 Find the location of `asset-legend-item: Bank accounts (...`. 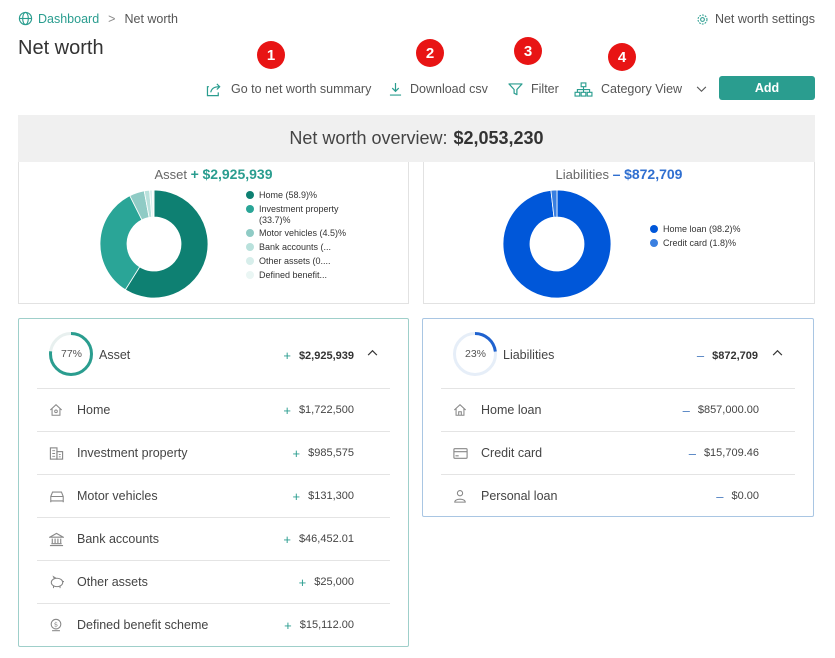

asset-legend-item: Bank accounts (... is located at coordinates (301, 247).